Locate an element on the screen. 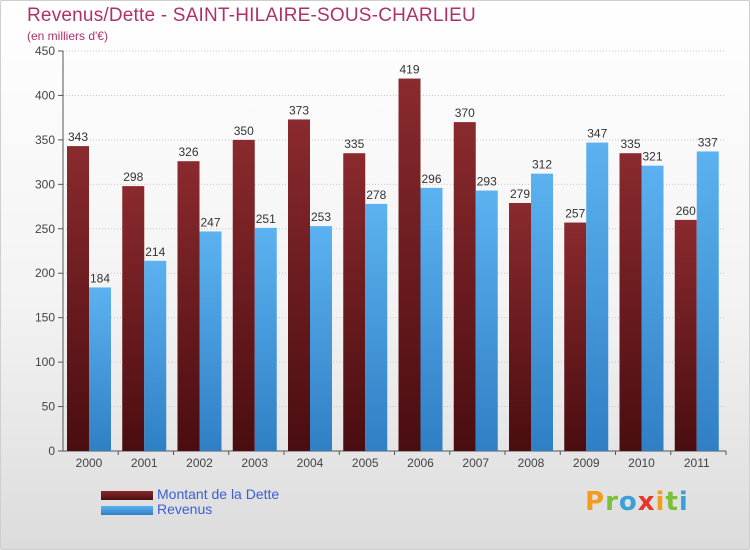  data-label-dette-2003: 350 is located at coordinates (244, 131).